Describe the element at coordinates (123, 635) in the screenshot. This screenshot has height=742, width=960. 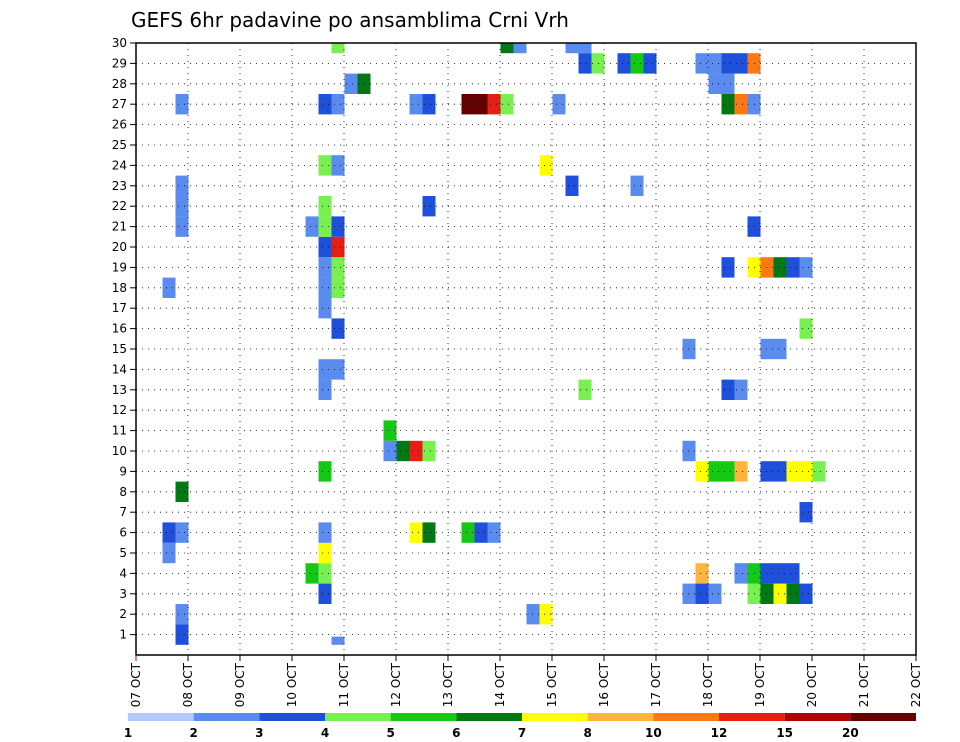
I see `y-tick-label: 1` at that location.